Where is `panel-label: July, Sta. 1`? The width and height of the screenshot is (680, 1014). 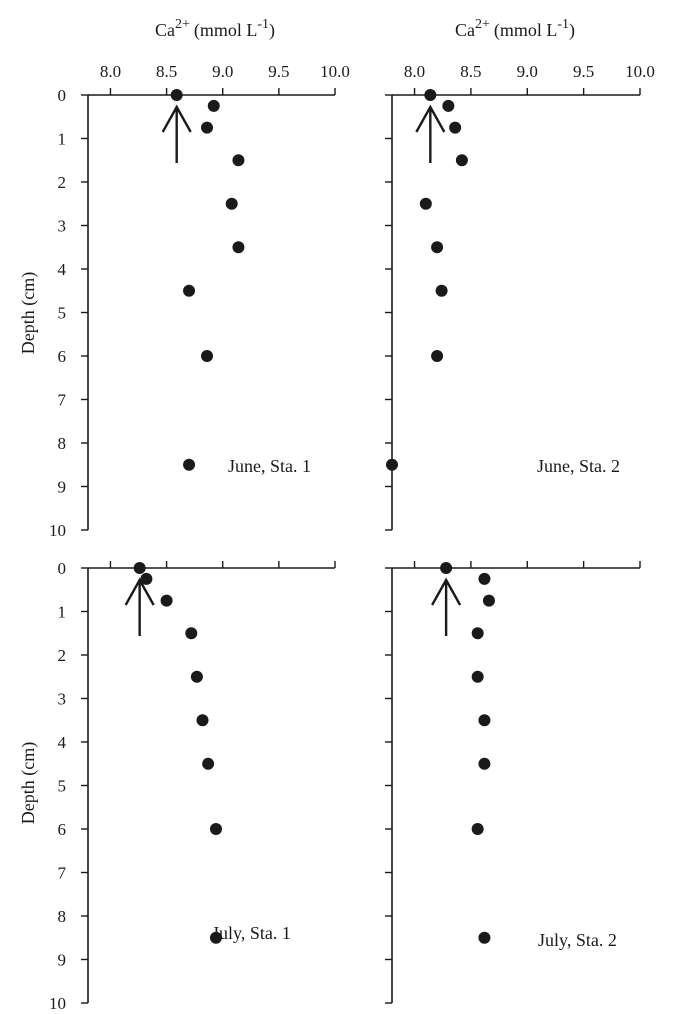 panel-label: July, Sta. 1 is located at coordinates (251, 933).